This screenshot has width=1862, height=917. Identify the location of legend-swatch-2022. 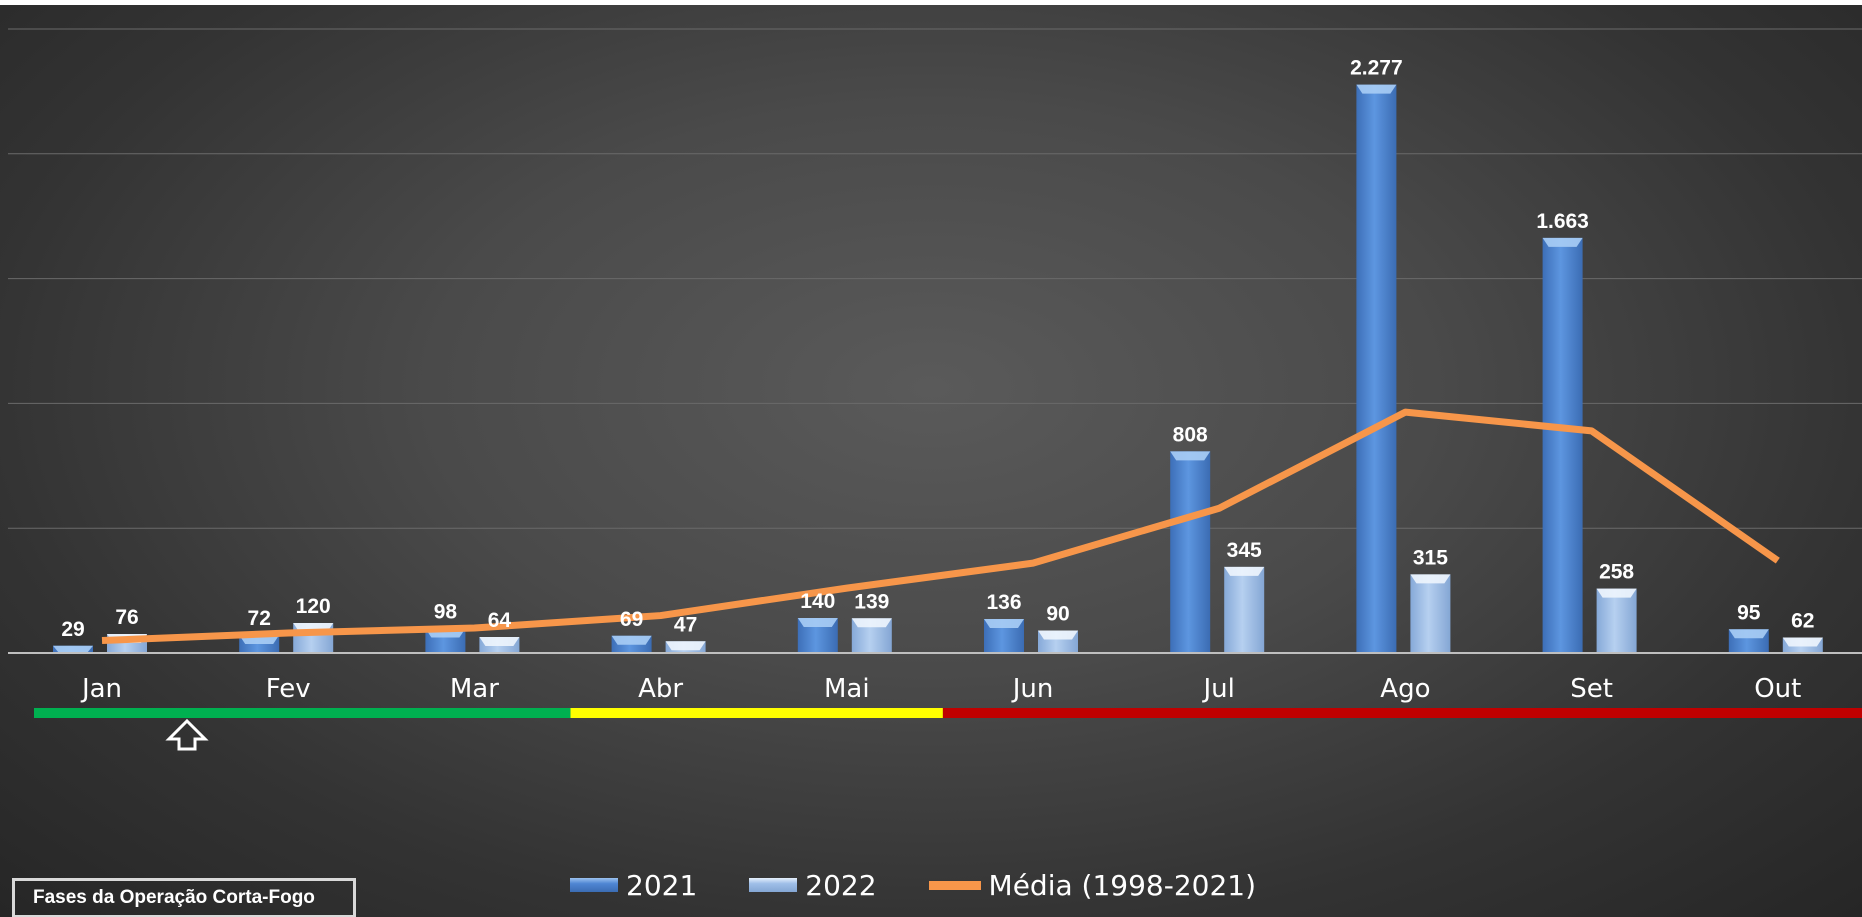
(773, 885).